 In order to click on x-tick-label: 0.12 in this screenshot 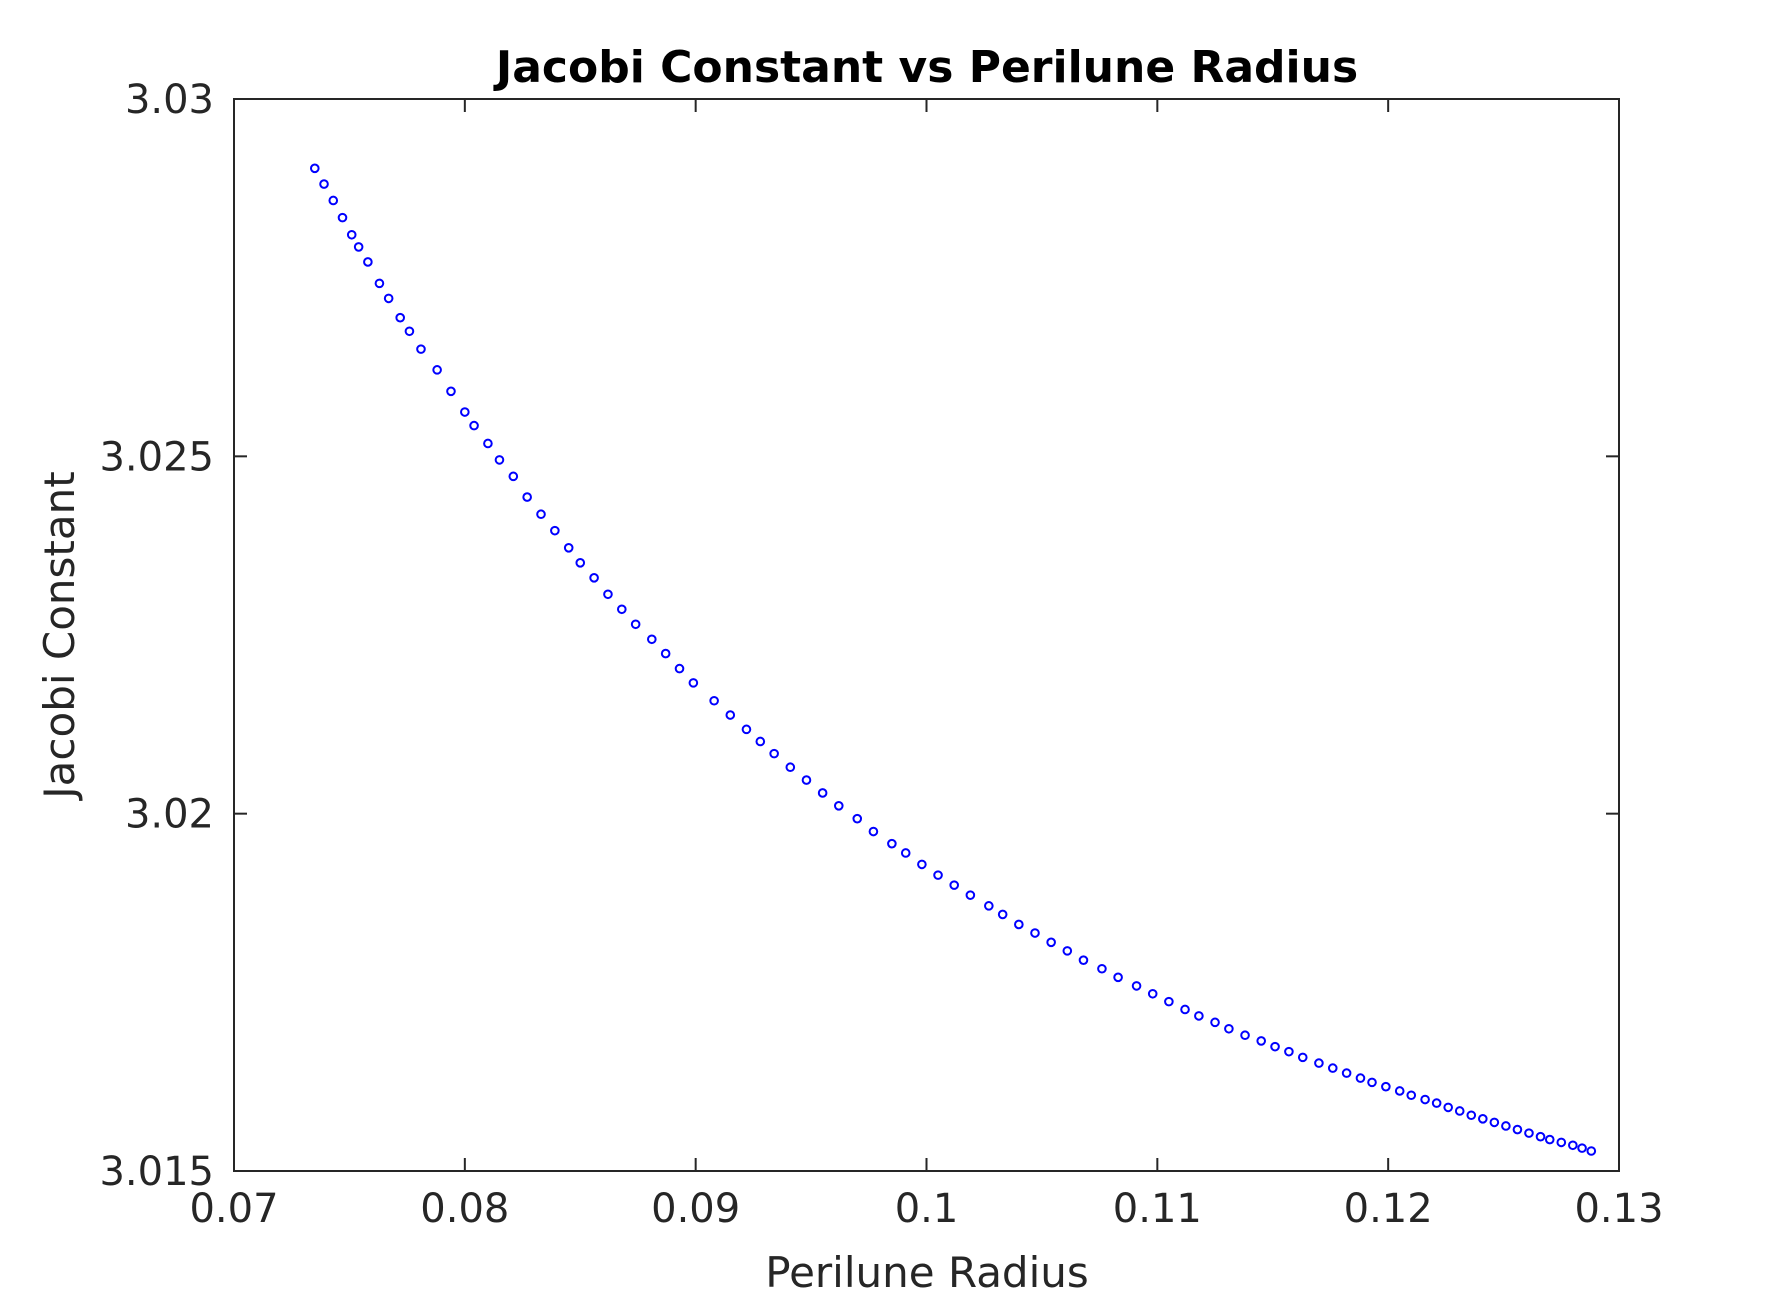, I will do `click(1388, 1209)`.